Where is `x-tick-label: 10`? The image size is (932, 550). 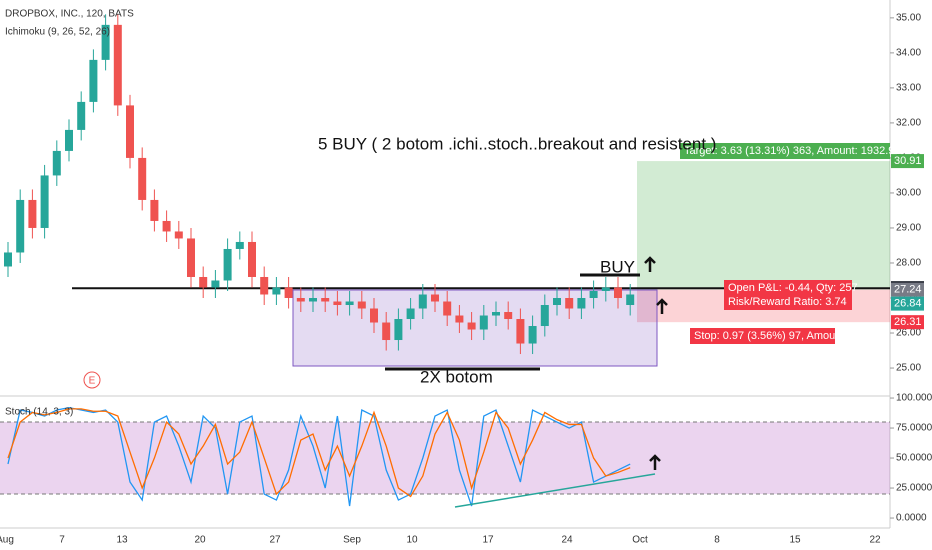
x-tick-label: 10 is located at coordinates (412, 540).